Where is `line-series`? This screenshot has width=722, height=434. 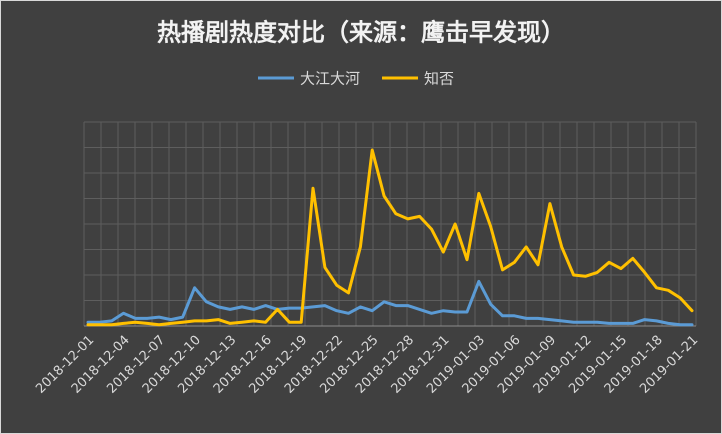 line-series is located at coordinates (390, 303).